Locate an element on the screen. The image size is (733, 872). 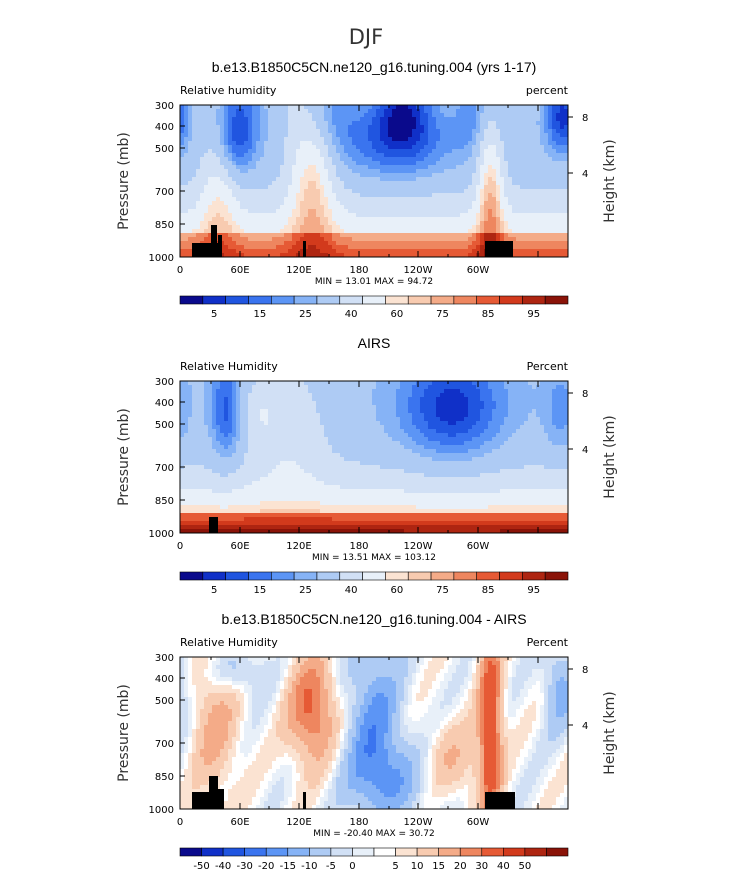
panel-right-label: Percent is located at coordinates (548, 642).